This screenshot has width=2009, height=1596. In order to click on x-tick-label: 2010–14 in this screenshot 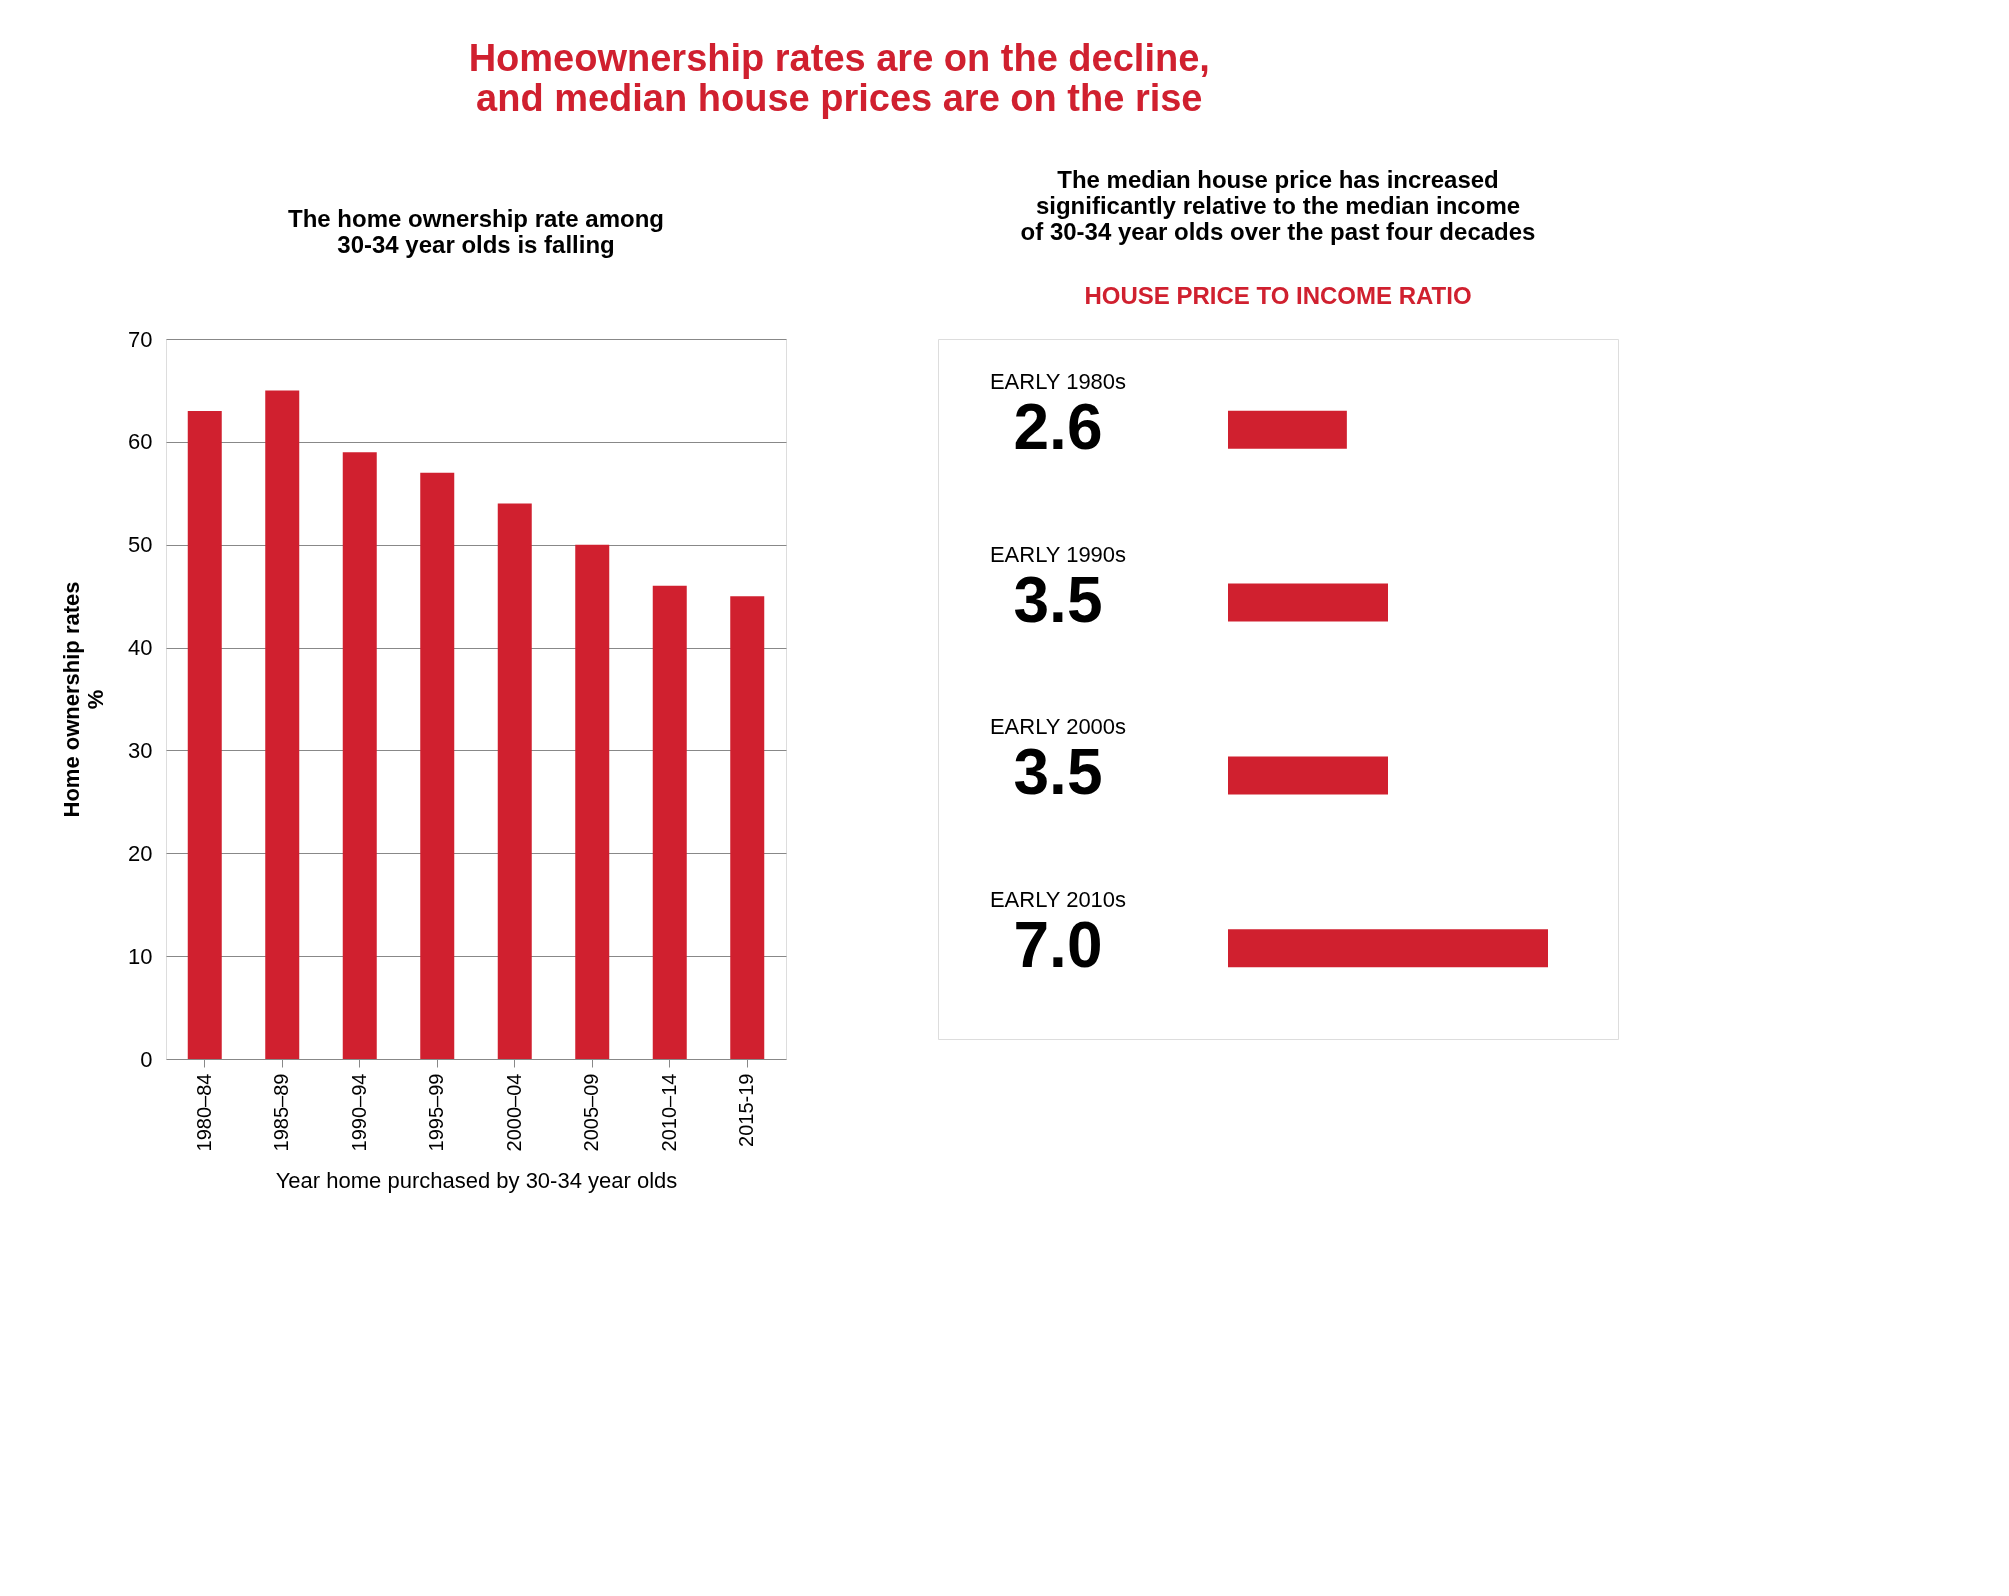, I will do `click(668, 1112)`.